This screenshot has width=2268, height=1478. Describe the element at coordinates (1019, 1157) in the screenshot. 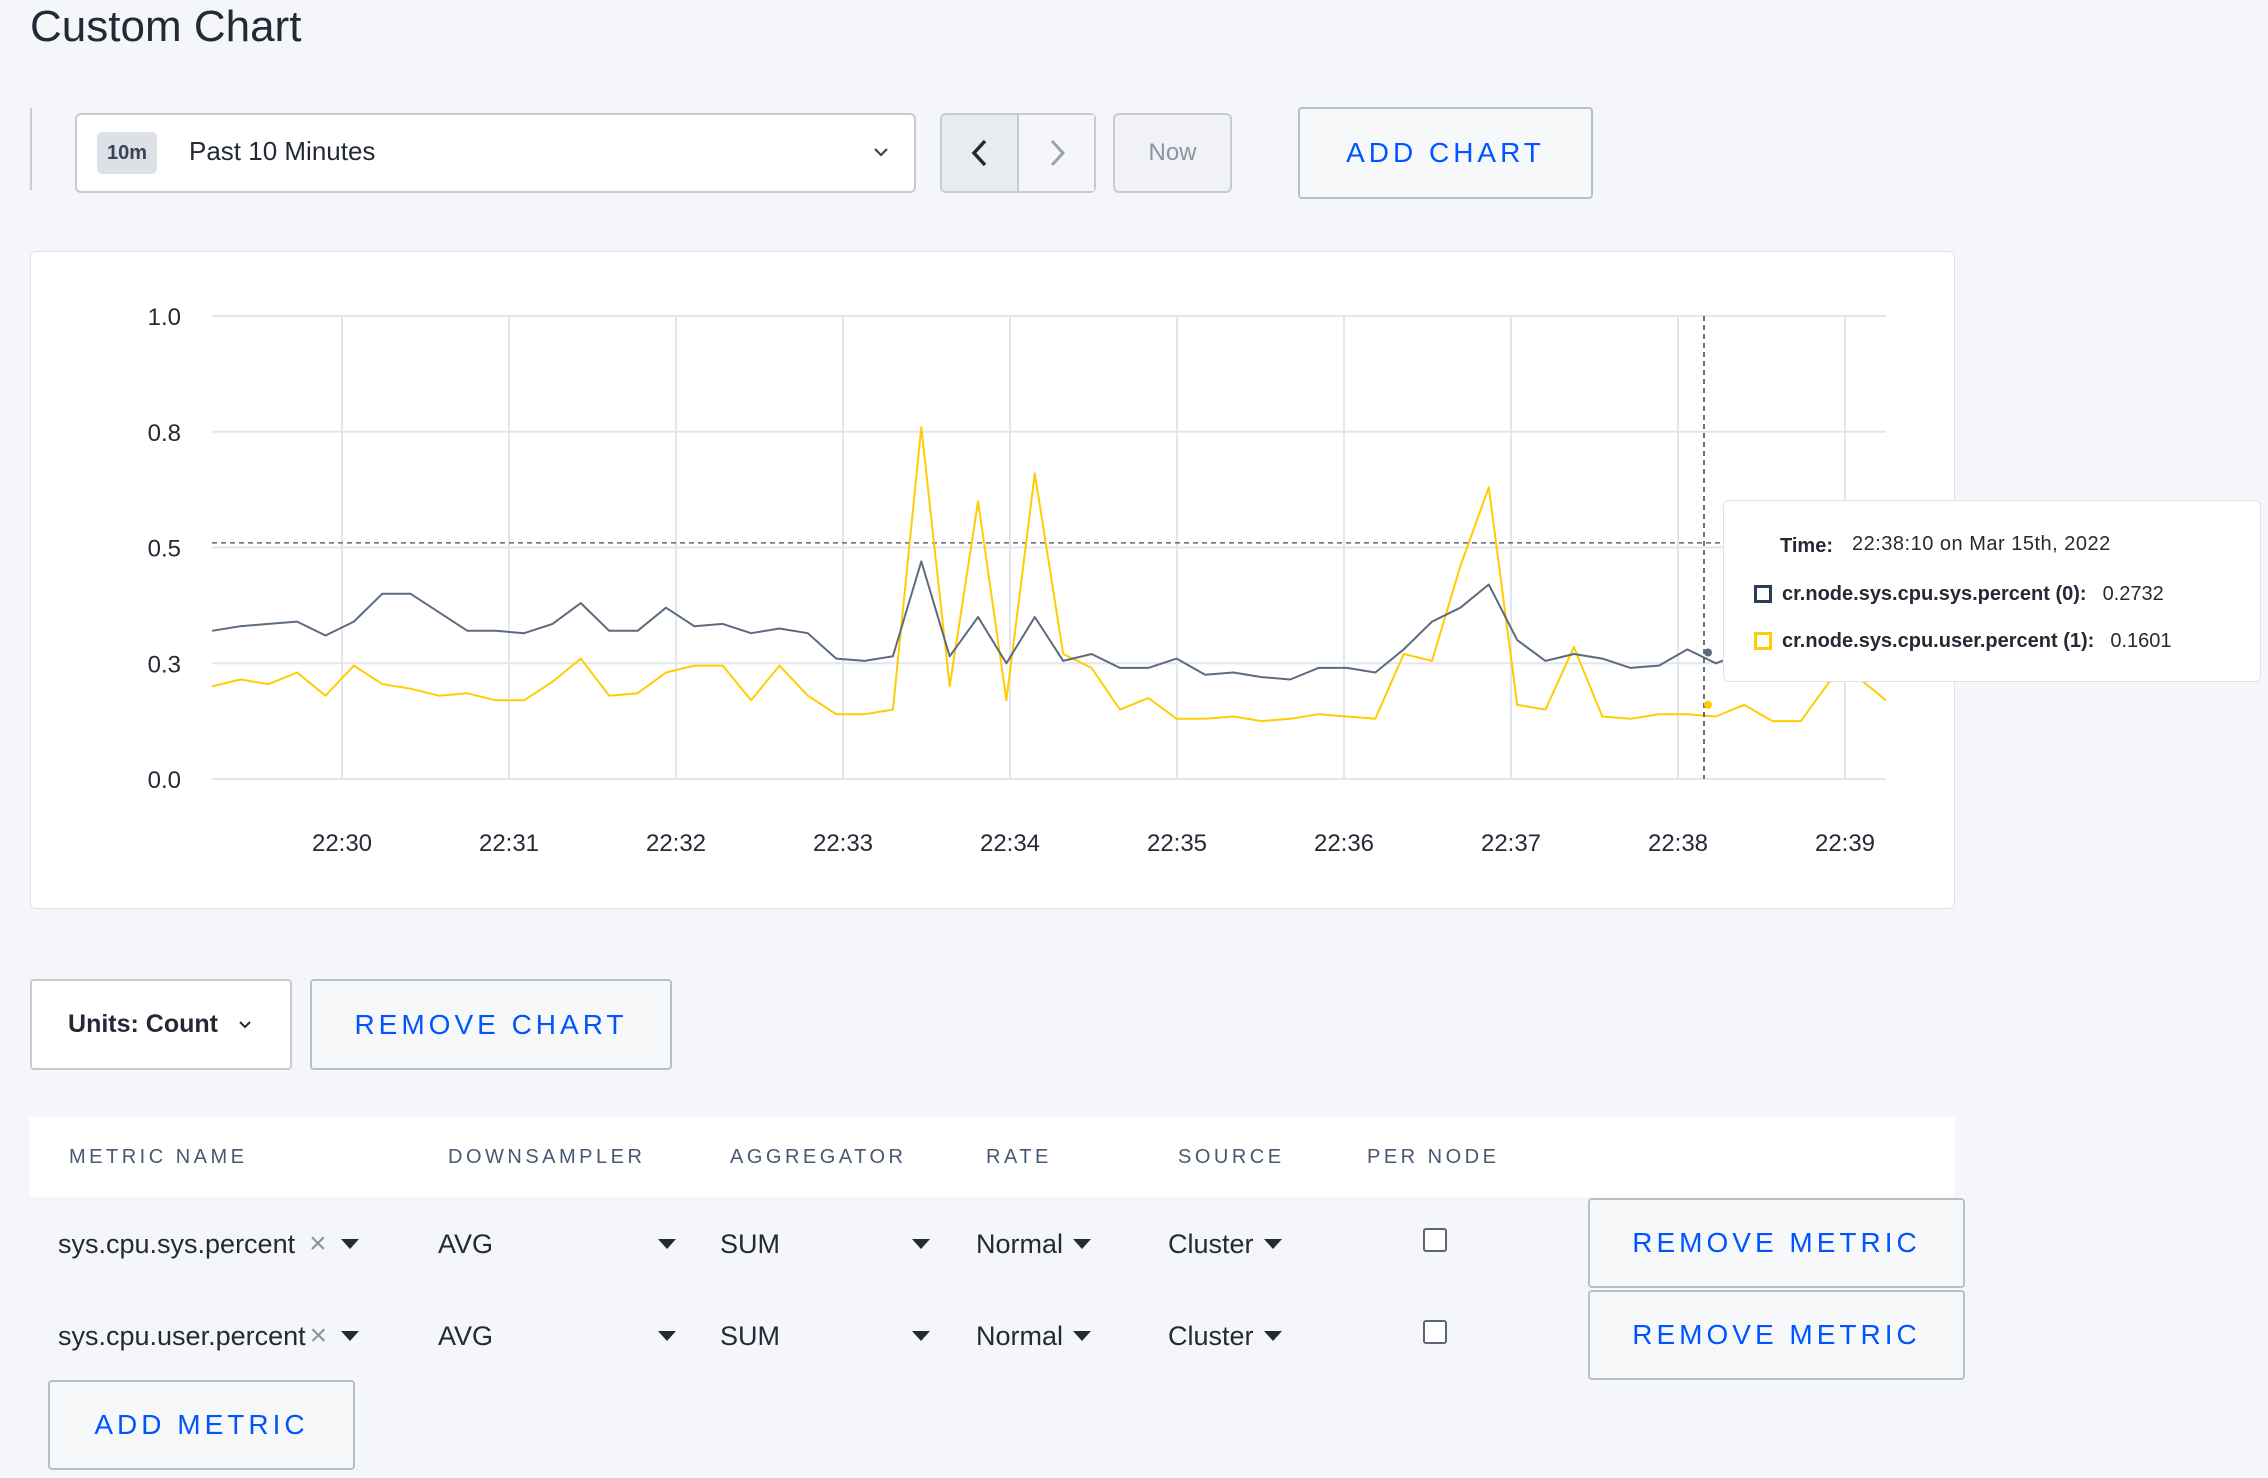

I see `column-header-rate: RATE` at that location.